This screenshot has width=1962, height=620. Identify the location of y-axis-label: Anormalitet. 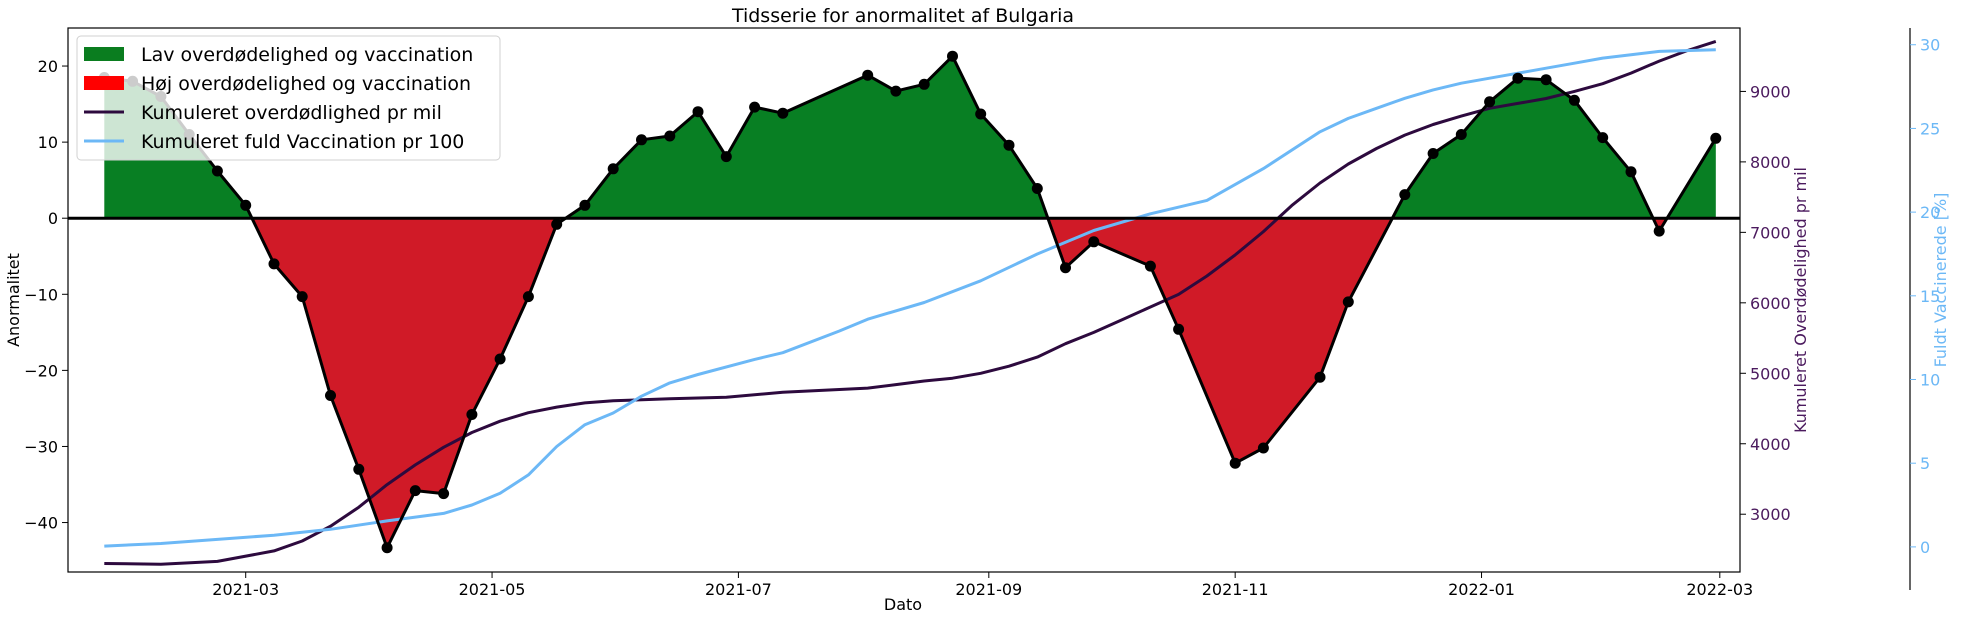
(13, 300).